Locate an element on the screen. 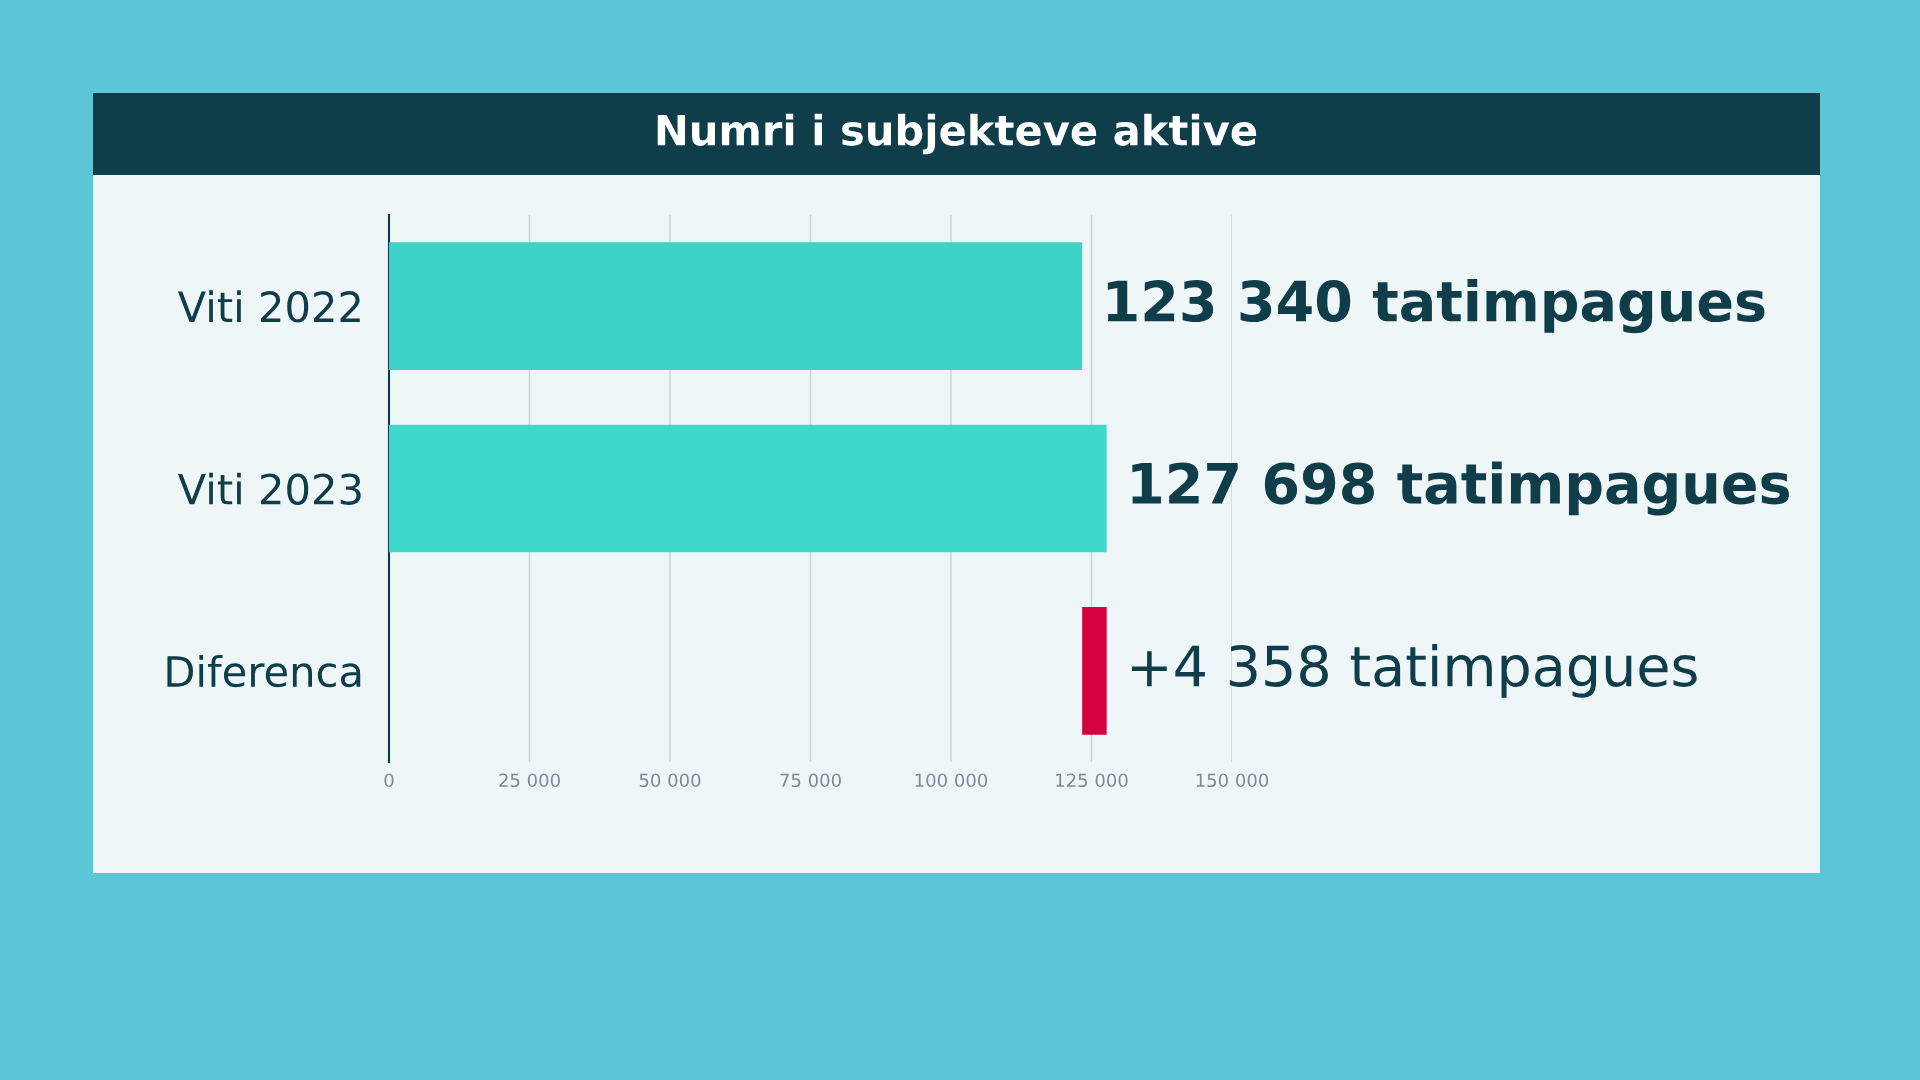 The image size is (1920, 1080). y-tick-label: Viti 2022 is located at coordinates (268, 306).